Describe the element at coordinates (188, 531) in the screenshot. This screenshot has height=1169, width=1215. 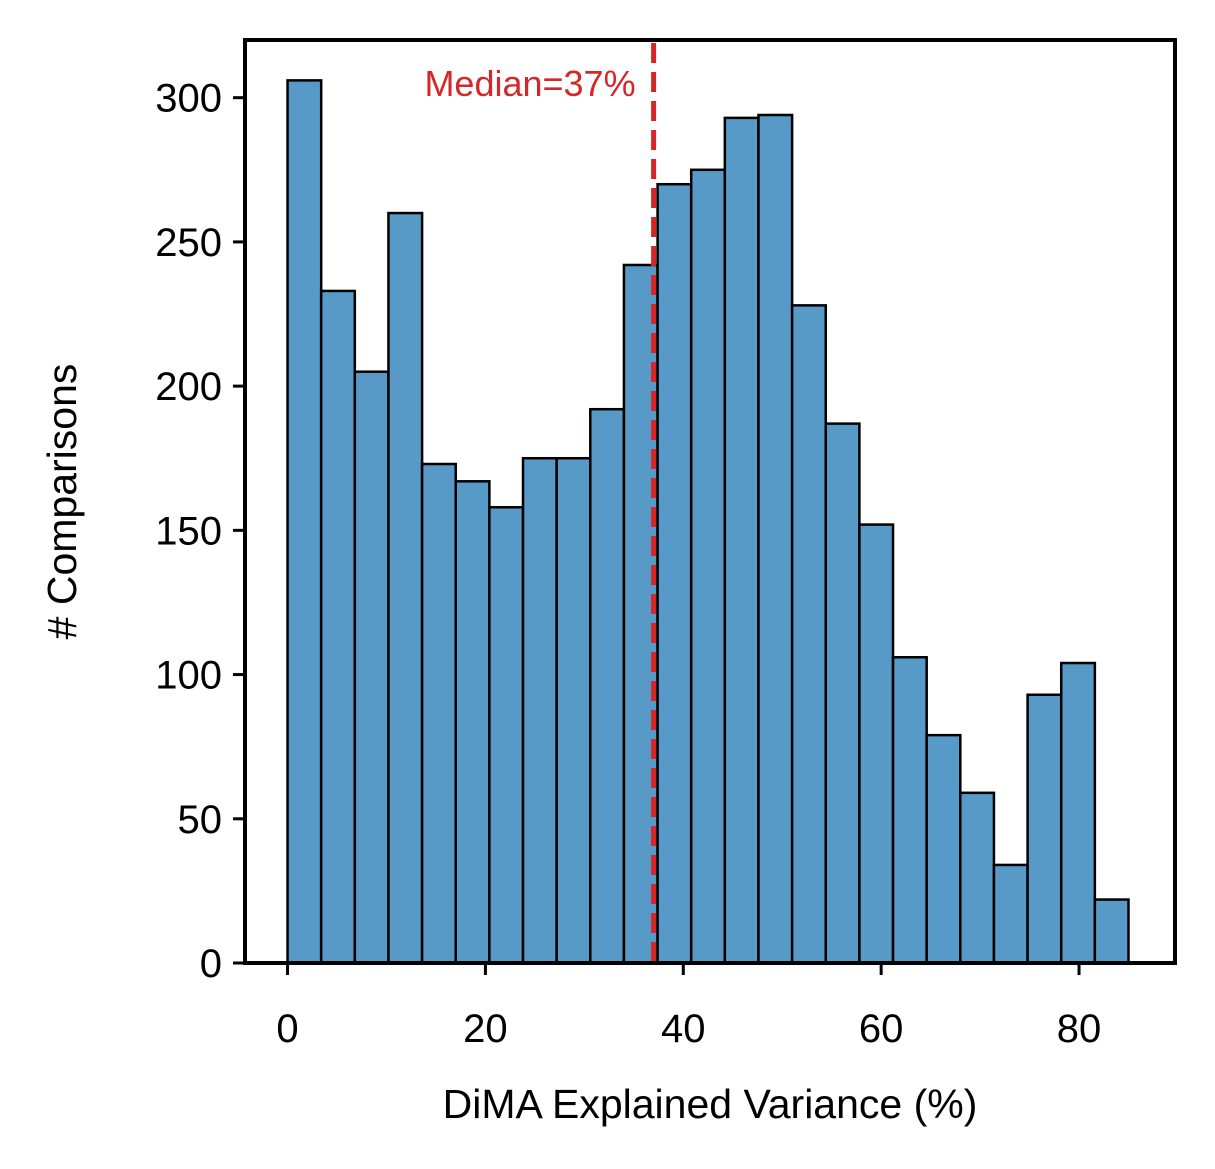
I see `y-tick-label: 150` at that location.